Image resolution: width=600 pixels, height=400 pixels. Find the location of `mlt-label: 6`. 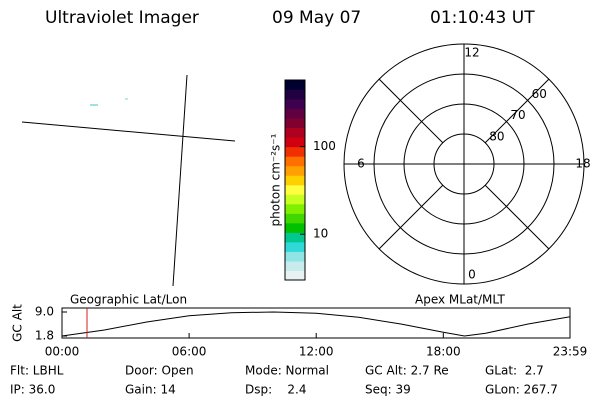

mlt-label: 6 is located at coordinates (361, 164).